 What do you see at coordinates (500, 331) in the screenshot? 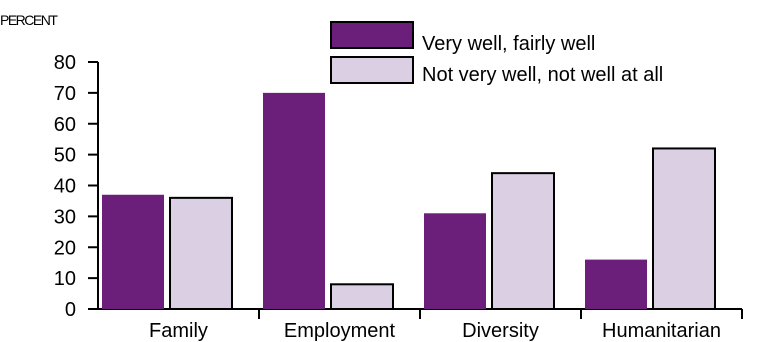
I see `x-tick-label: Diversity` at bounding box center [500, 331].